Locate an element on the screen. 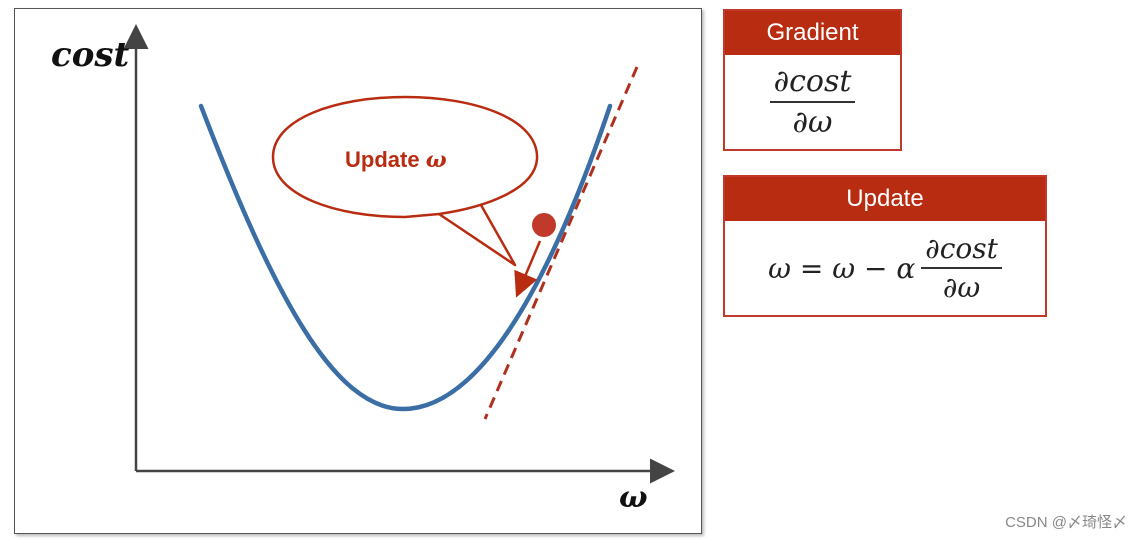 Image resolution: width=1143 pixels, height=539 pixels. gradient-fraction: ∂cost ∂ω is located at coordinates (812, 102).